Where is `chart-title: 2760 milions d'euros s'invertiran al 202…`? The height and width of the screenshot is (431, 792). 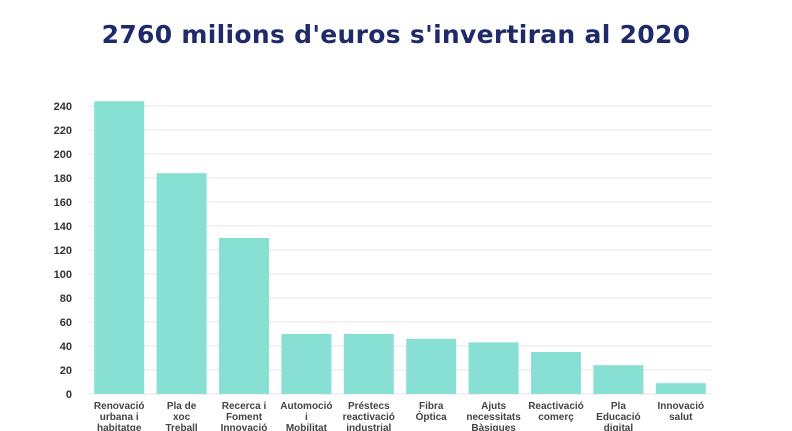
chart-title: 2760 milions d'euros s'invertiran al 202… is located at coordinates (396, 34).